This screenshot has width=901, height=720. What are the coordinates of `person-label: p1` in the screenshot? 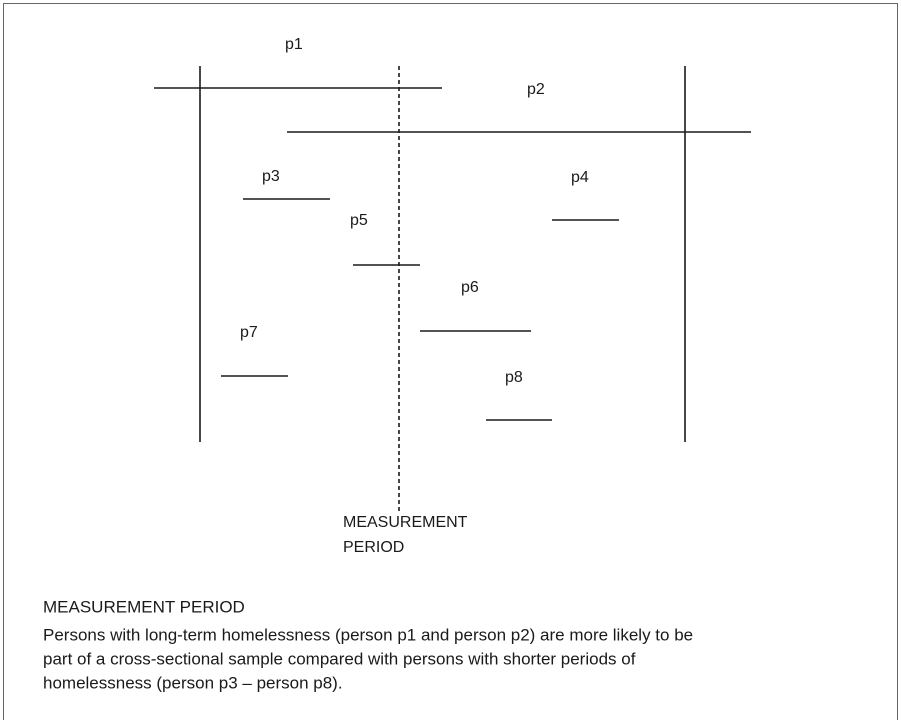 It's located at (294, 44).